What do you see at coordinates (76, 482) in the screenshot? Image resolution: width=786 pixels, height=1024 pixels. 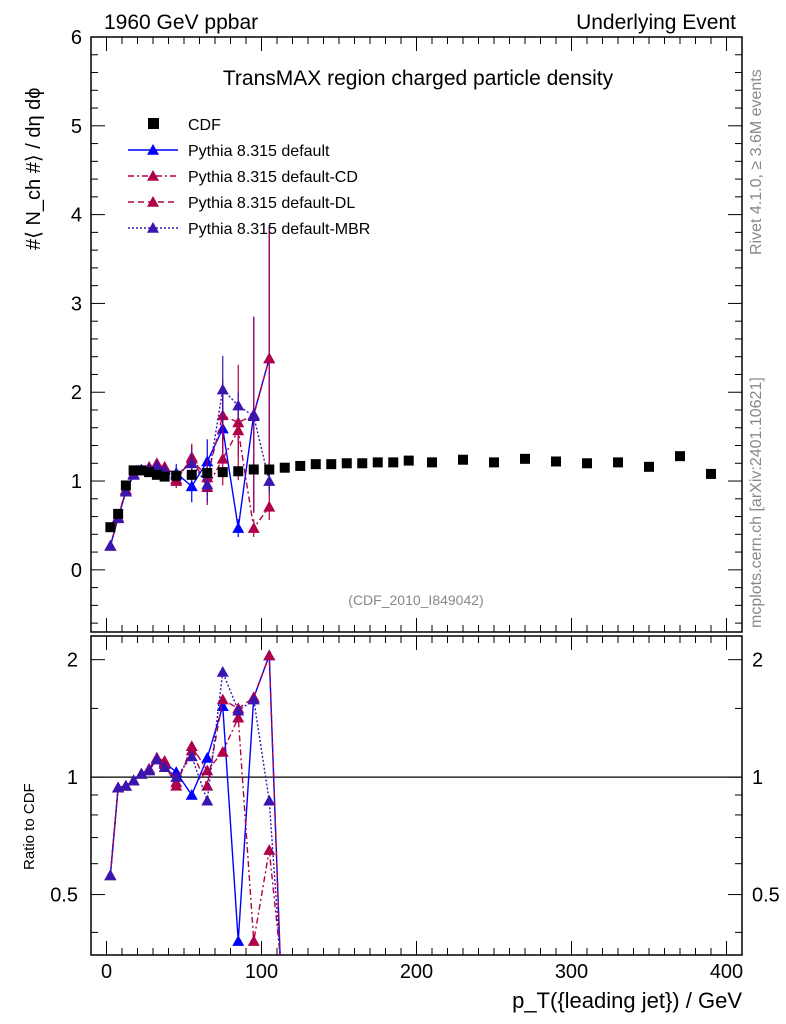 I see `y-tick-label-top: 1` at bounding box center [76, 482].